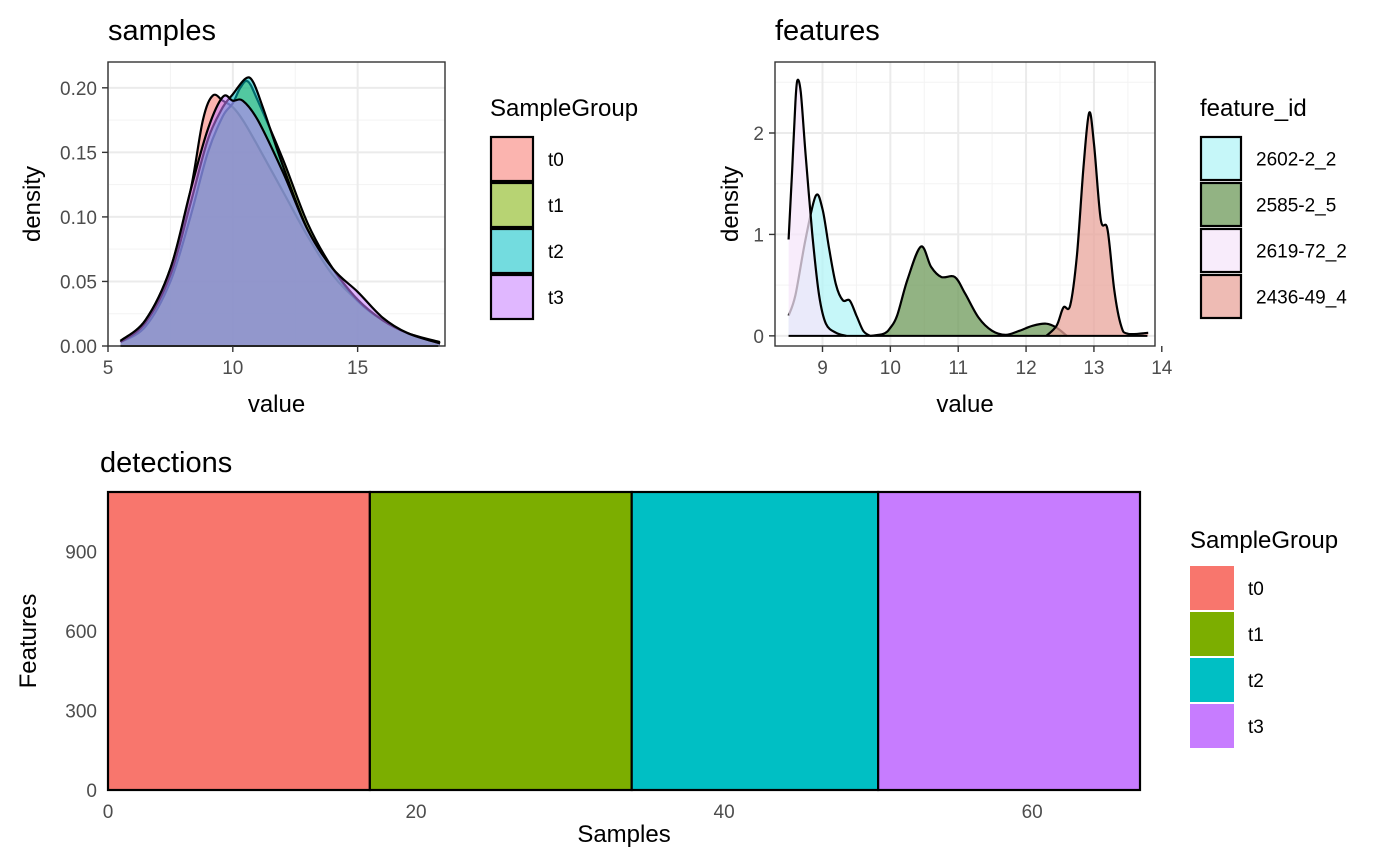 Image resolution: width=1400 pixels, height=865 pixels. I want to click on x-tick-label: 9, so click(822, 368).